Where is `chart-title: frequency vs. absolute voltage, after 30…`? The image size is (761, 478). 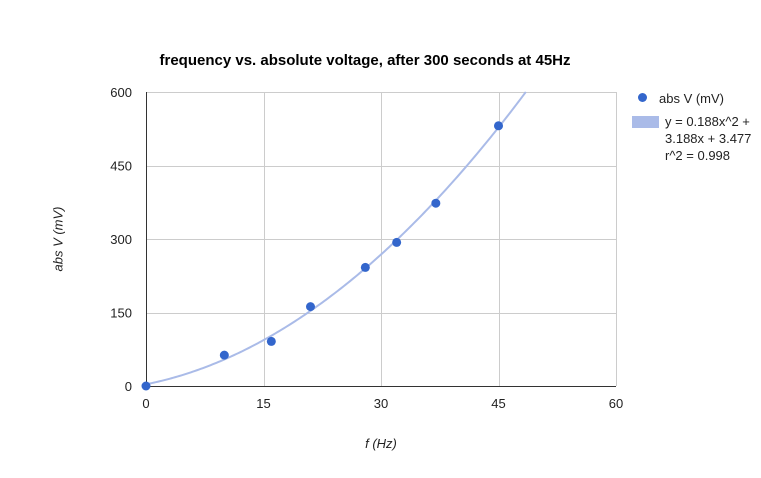
chart-title: frequency vs. absolute voltage, after 30… is located at coordinates (365, 60).